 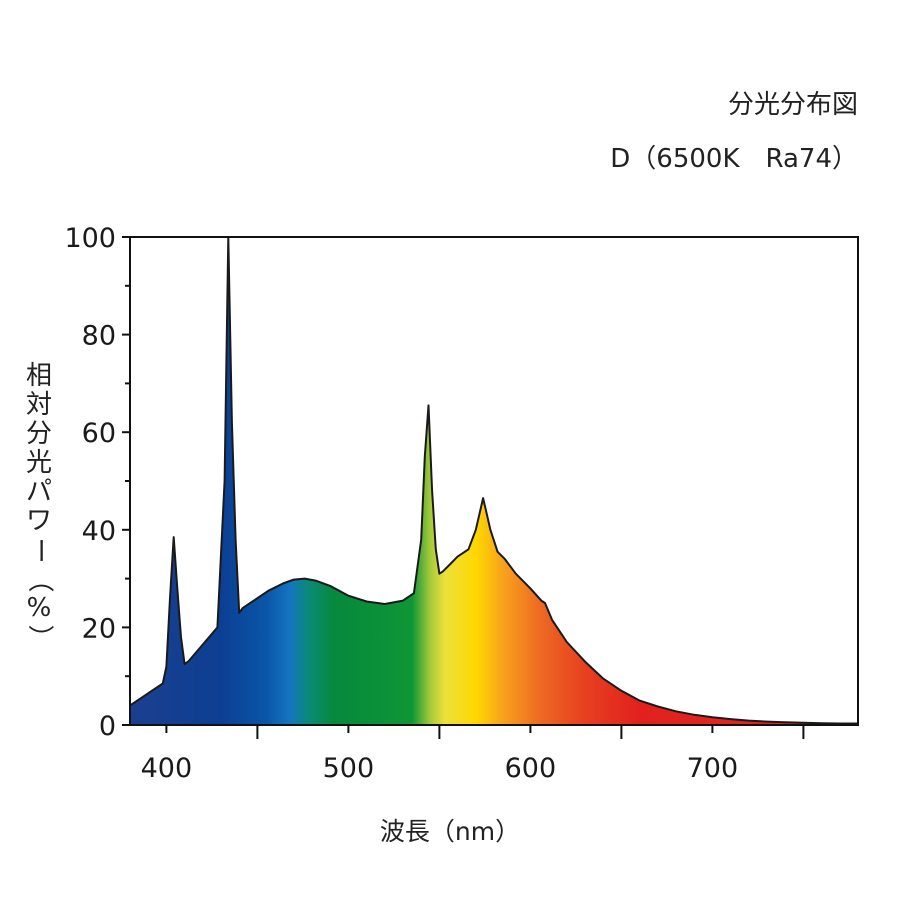 What do you see at coordinates (713, 768) in the screenshot?
I see `x-tick-label: 700` at bounding box center [713, 768].